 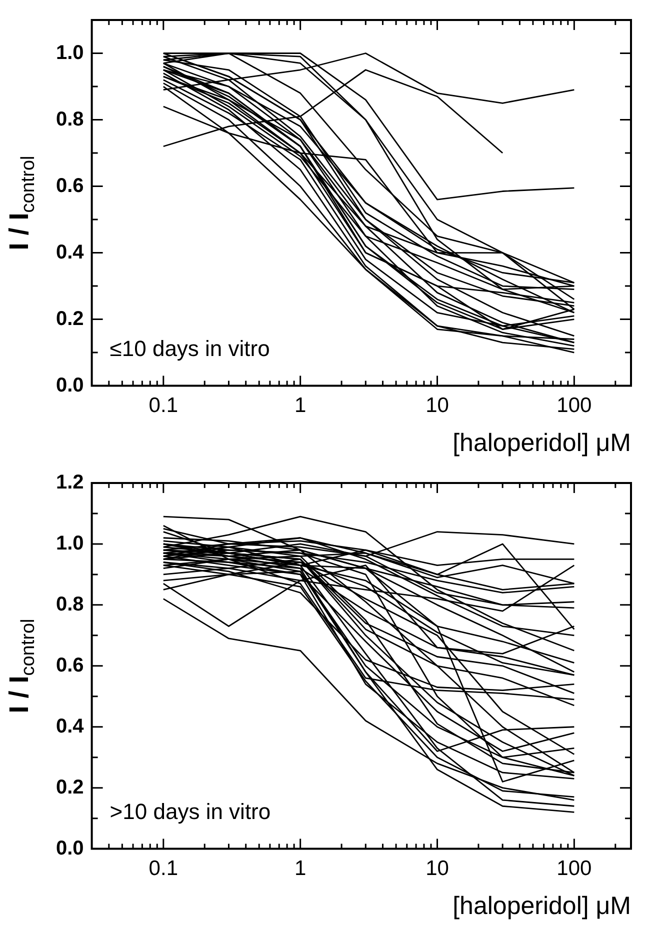 What do you see at coordinates (190, 348) in the screenshot?
I see `annotation: ≤10 days in vitro` at bounding box center [190, 348].